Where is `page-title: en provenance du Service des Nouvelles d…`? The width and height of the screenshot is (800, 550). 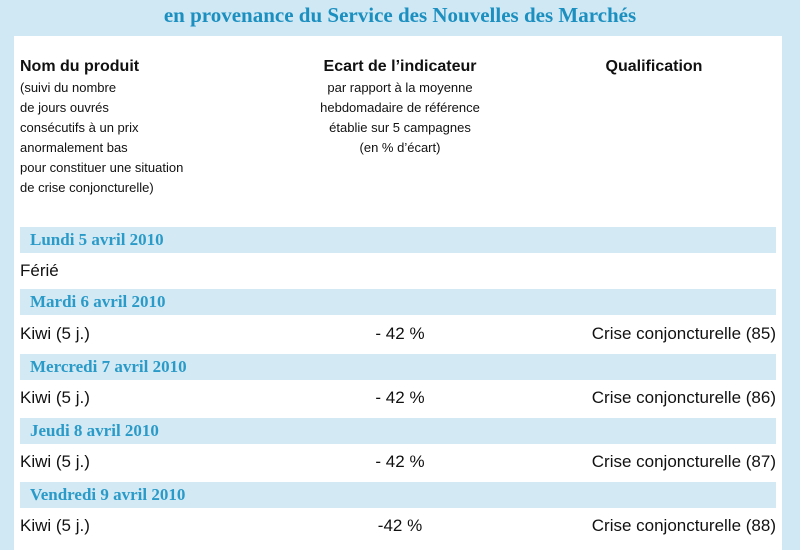
page-title: en provenance du Service des Nouvelles d… is located at coordinates (400, 15).